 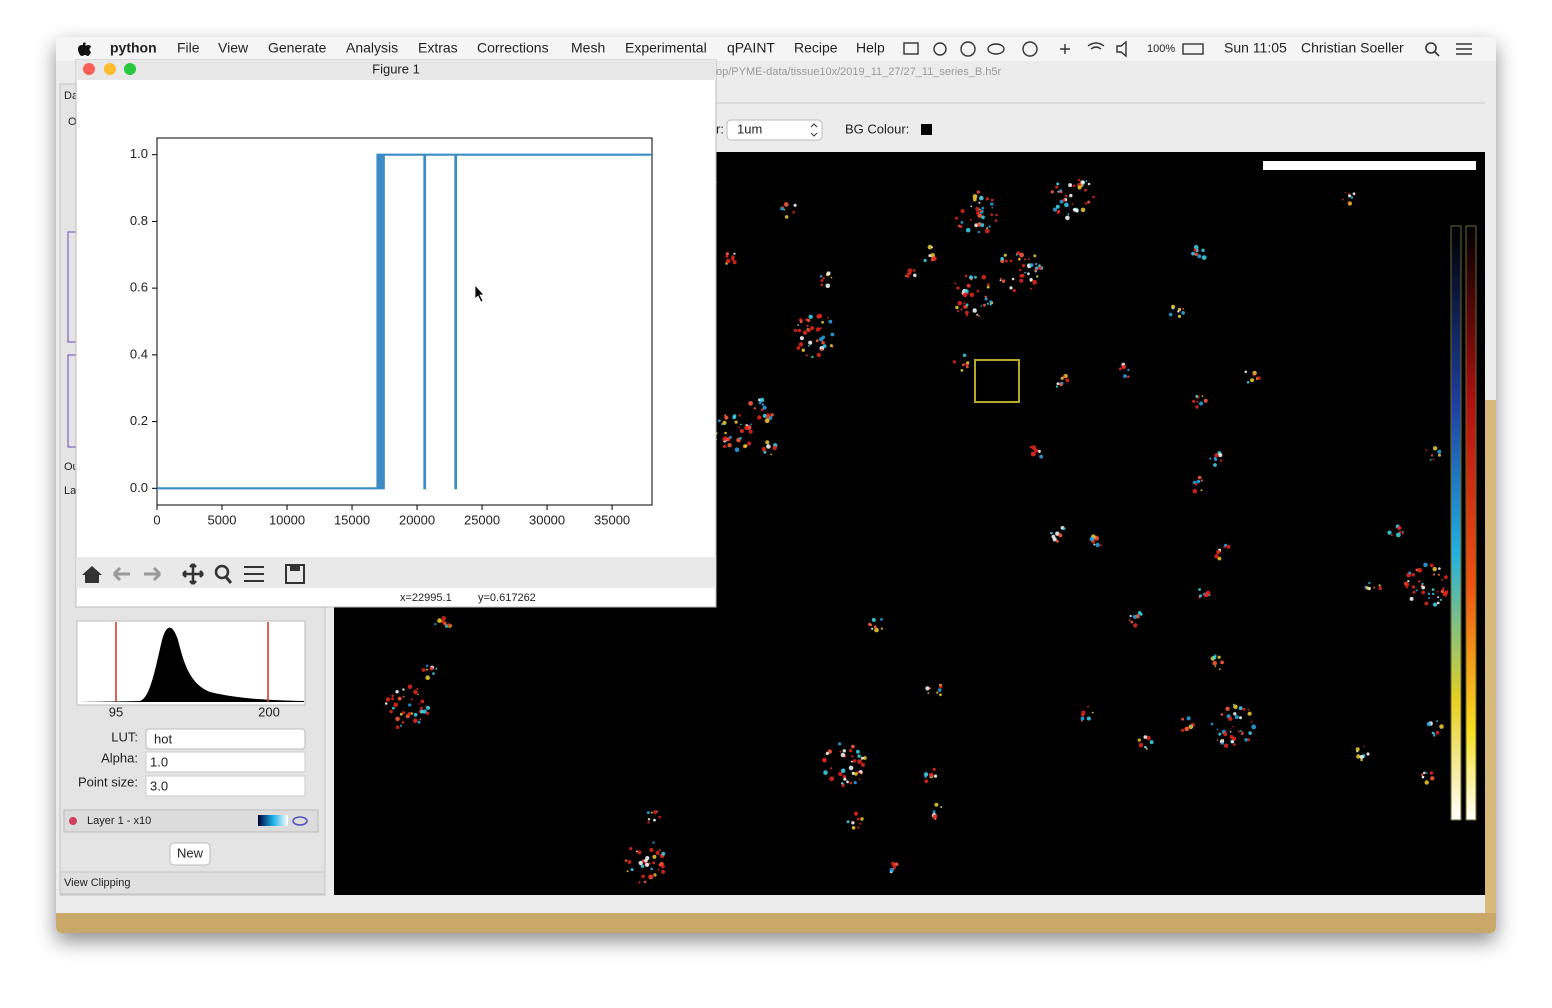 What do you see at coordinates (71, 467) in the screenshot?
I see `tab-label: Ou` at bounding box center [71, 467].